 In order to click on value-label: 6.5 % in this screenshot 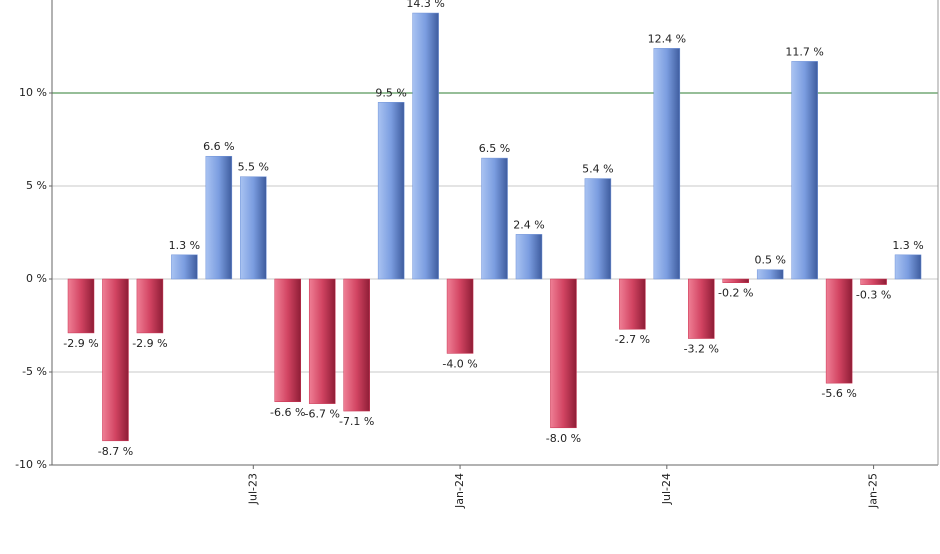, I will do `click(494, 148)`.